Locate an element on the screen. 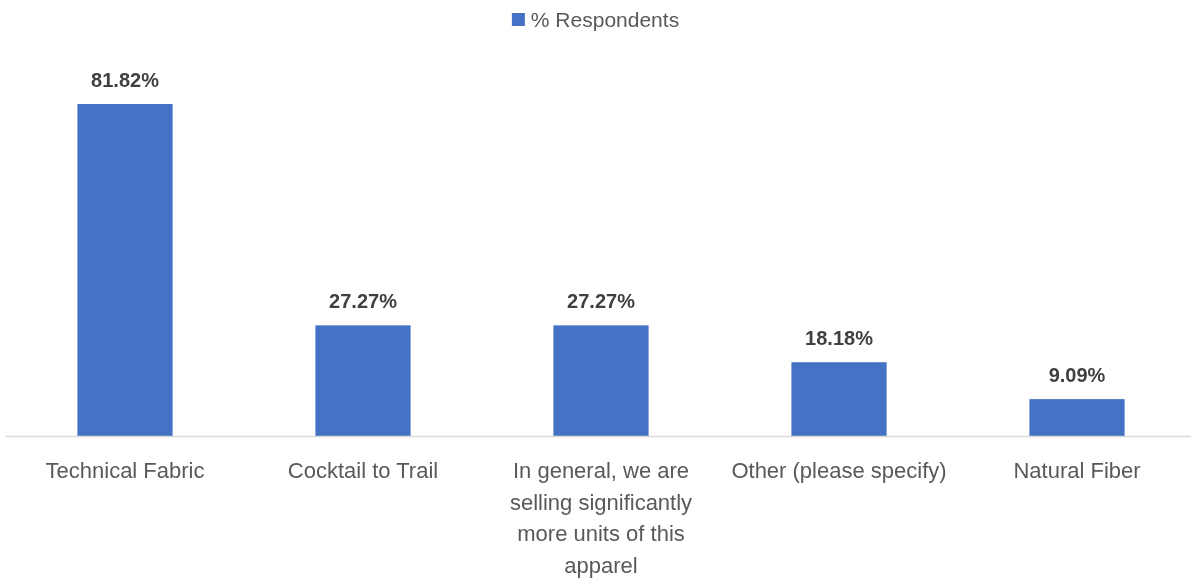  data-label: 81.82% is located at coordinates (125, 80).